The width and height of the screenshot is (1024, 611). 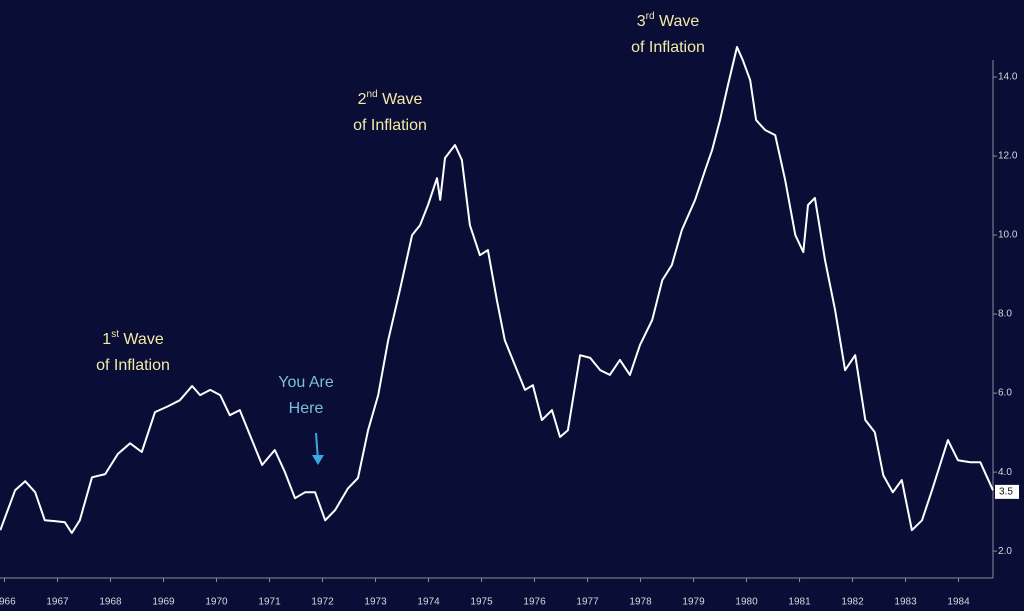 What do you see at coordinates (163, 602) in the screenshot?
I see `x-tick-label: 1969` at bounding box center [163, 602].